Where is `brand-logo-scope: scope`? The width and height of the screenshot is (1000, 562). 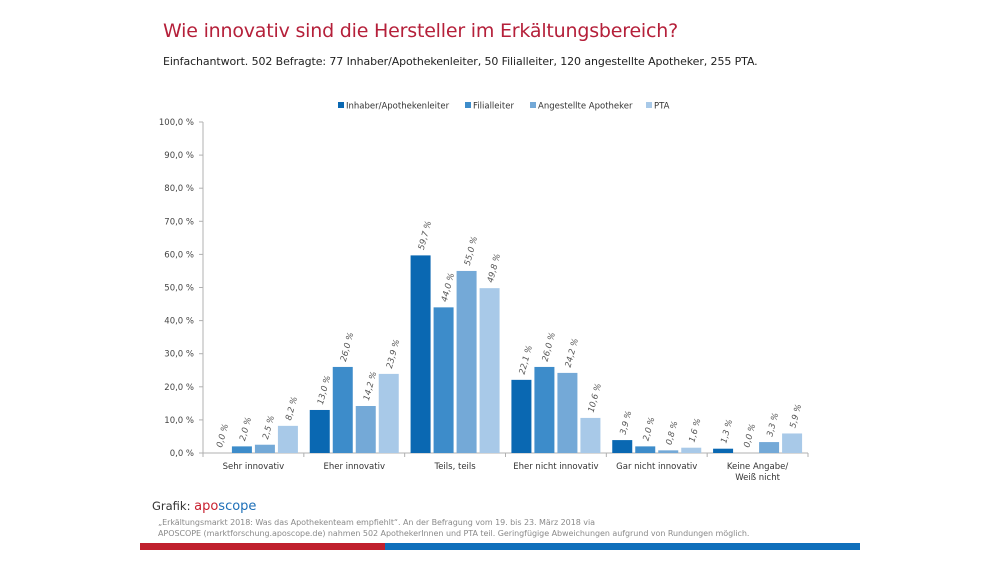 brand-logo-scope: scope is located at coordinates (237, 506).